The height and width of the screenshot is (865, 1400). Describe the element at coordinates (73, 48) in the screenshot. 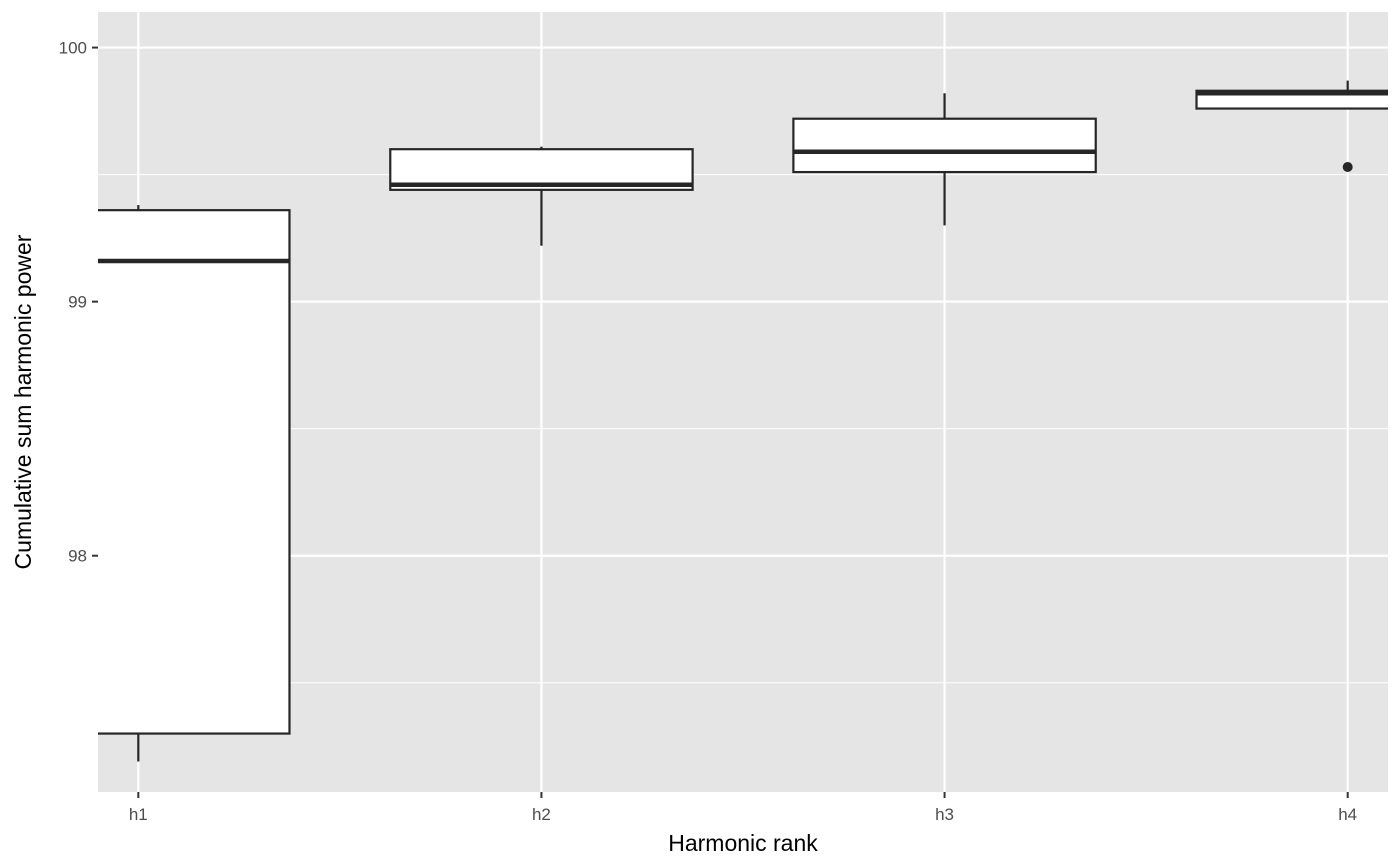

I see `y-tick-label: 100` at that location.